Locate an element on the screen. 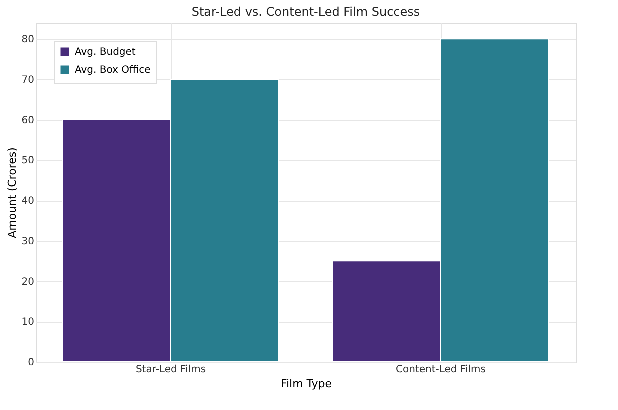  x-tick-label: Star-Led Films is located at coordinates (171, 370).